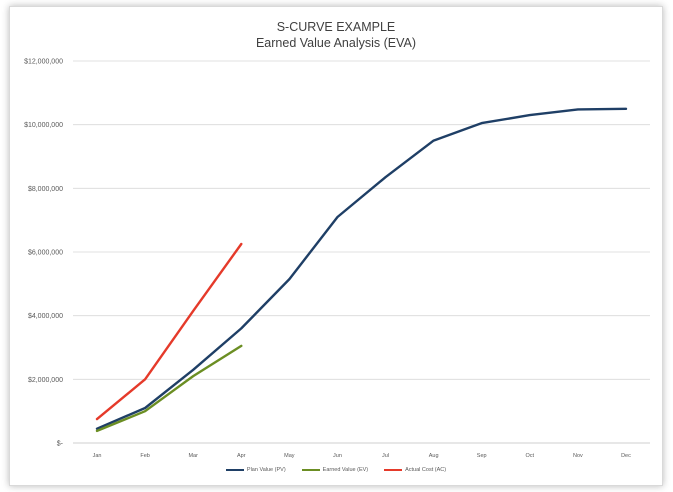 Image resolution: width=673 pixels, height=492 pixels. What do you see at coordinates (426, 470) in the screenshot?
I see `legend-label: Actual Cost (AC)` at bounding box center [426, 470].